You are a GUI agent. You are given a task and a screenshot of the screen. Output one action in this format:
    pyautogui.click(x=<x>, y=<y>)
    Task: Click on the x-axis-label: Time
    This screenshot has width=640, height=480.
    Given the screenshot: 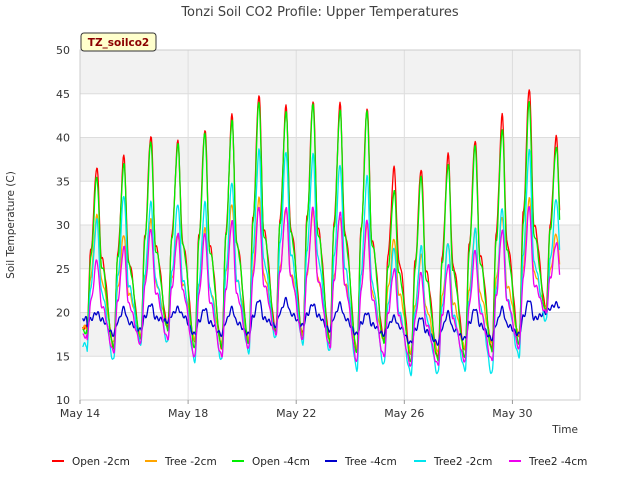 What is the action you would take?
    pyautogui.click(x=564, y=430)
    